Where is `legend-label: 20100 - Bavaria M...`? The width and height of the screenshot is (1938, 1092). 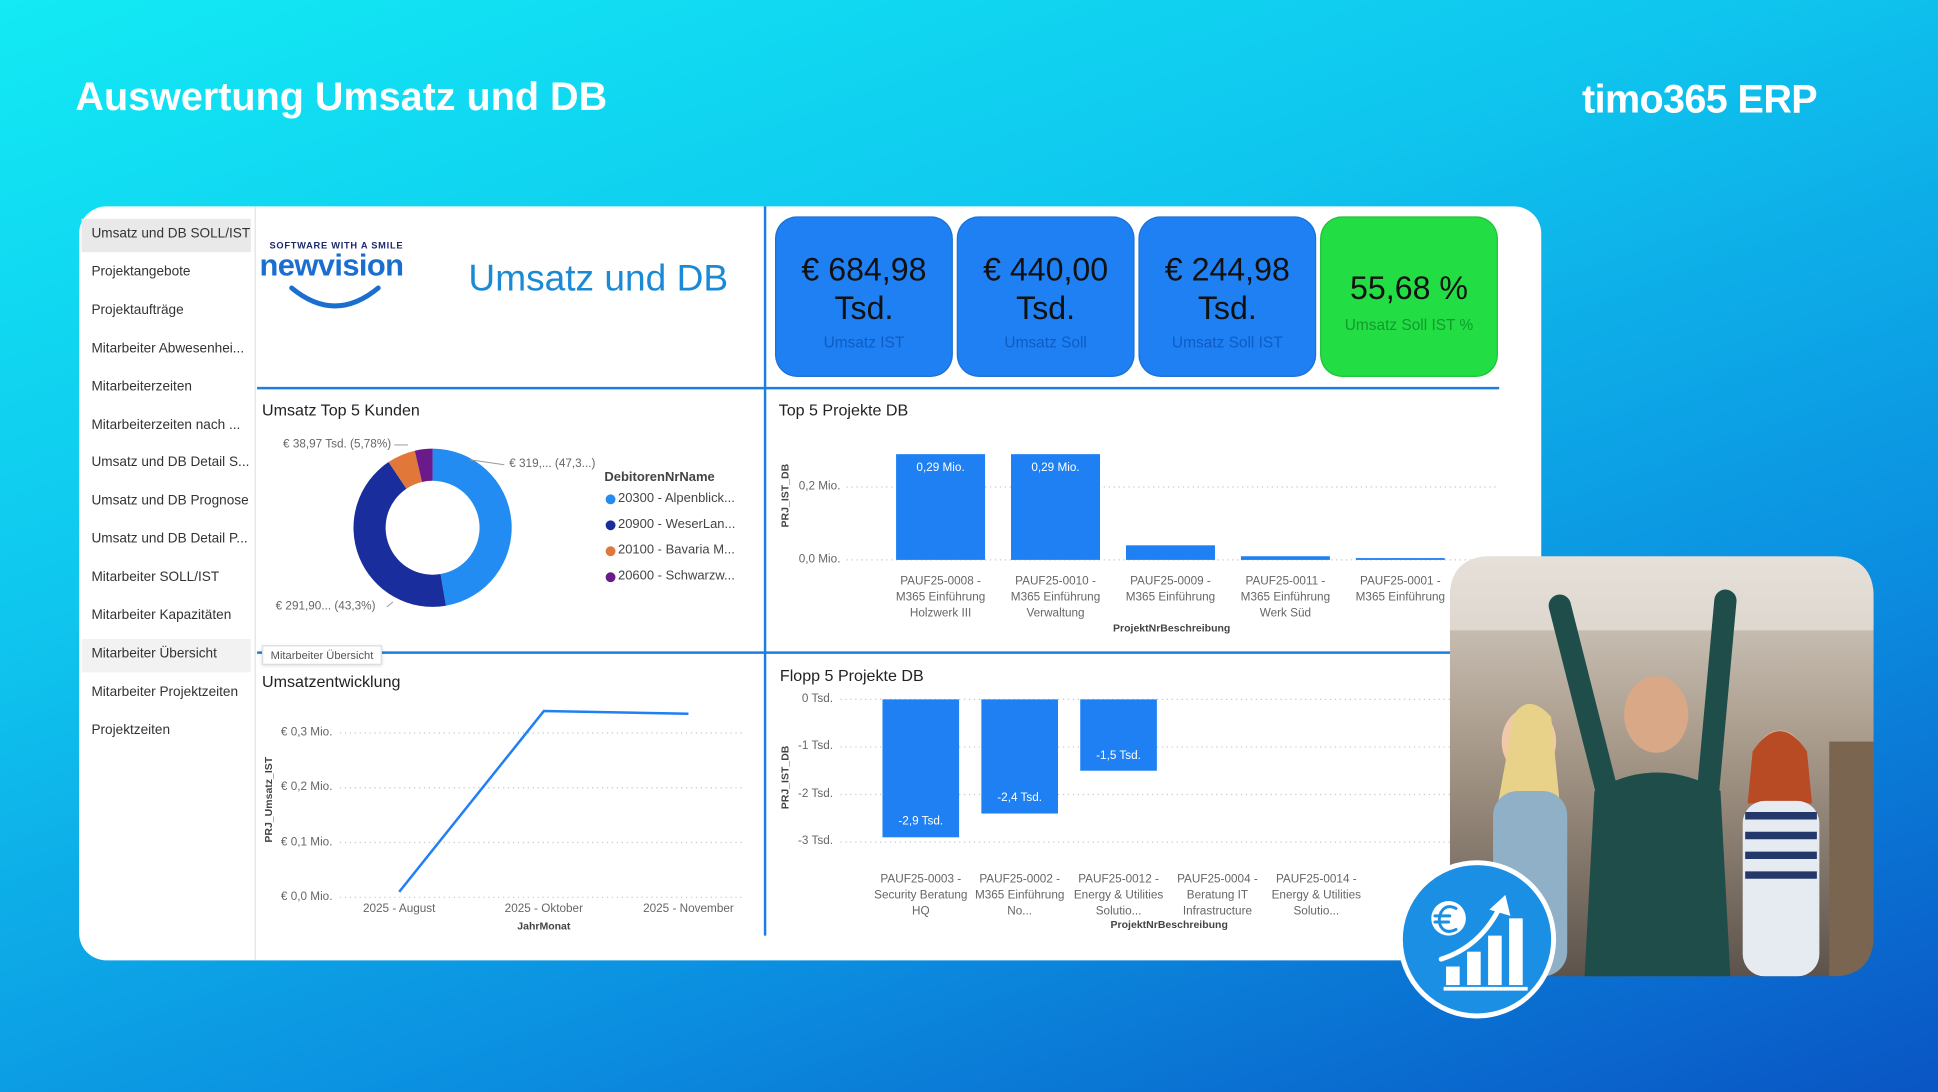 legend-label: 20100 - Bavaria M... is located at coordinates (676, 550).